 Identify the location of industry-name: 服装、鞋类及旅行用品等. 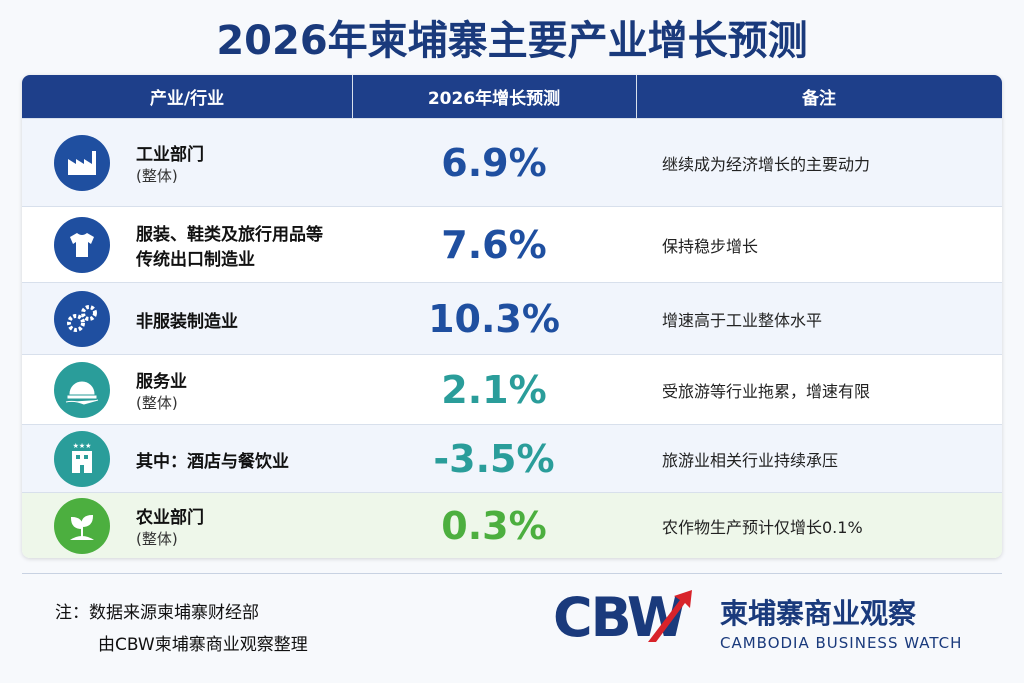
(229, 235).